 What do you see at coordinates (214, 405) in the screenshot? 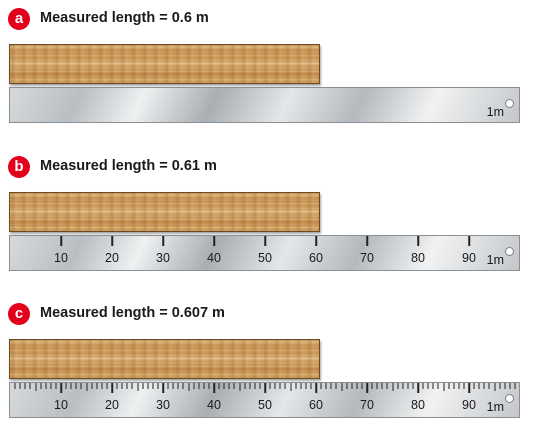
I see `ruler-number: 40` at bounding box center [214, 405].